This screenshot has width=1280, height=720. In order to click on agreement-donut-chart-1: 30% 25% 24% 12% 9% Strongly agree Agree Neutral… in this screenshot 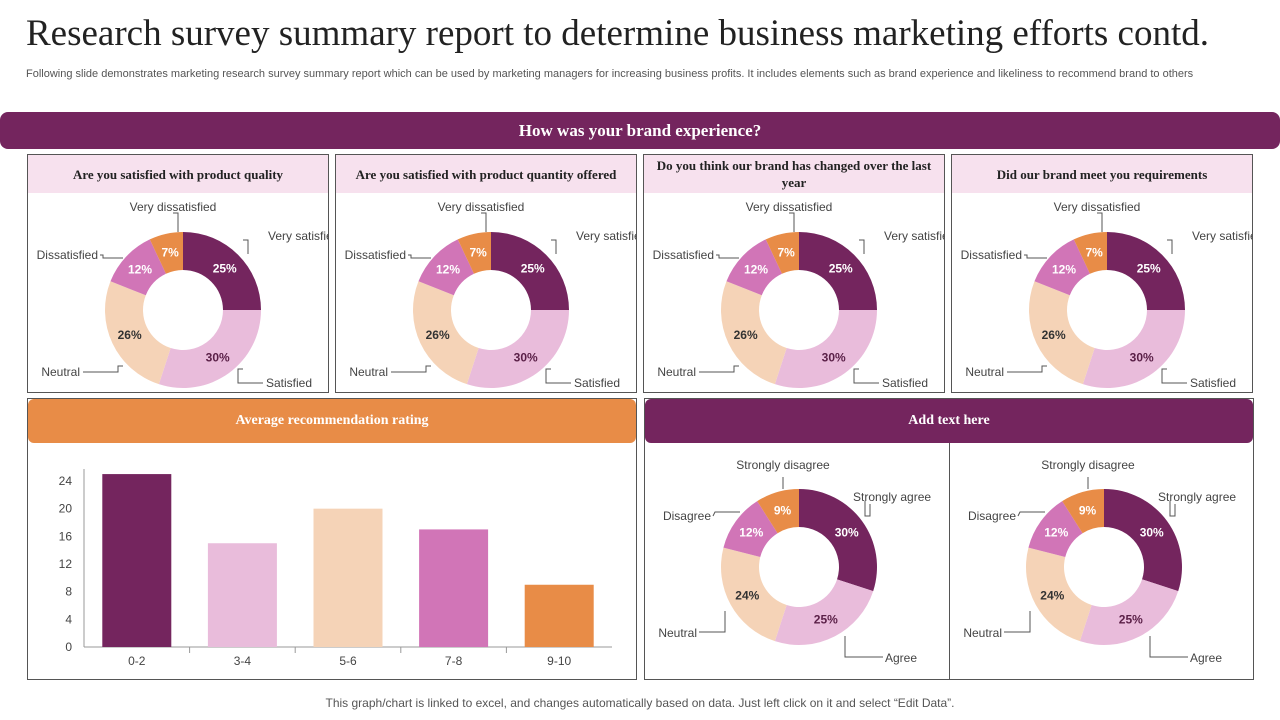, I will do `click(797, 561)`.